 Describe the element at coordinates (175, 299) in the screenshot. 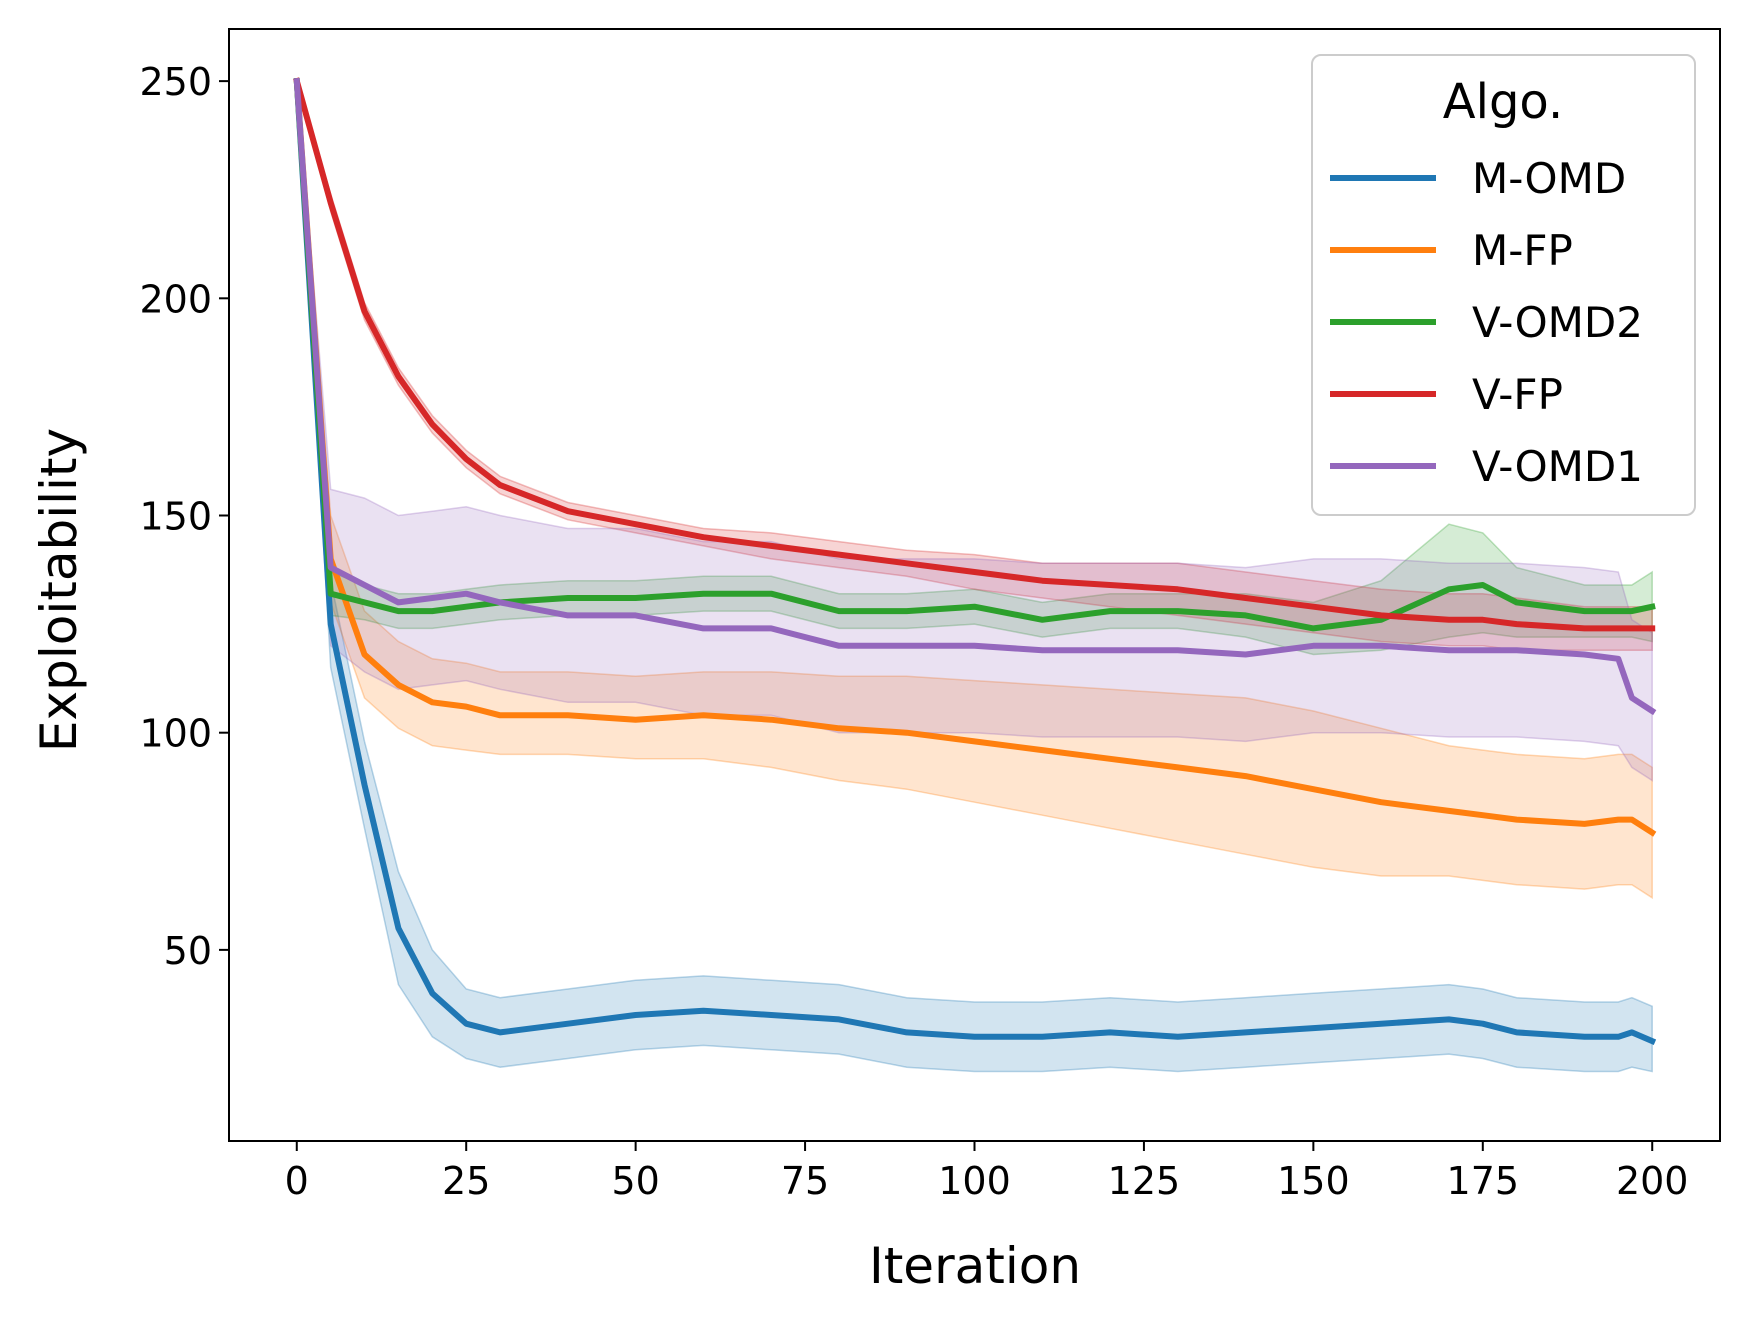

I see `y-tick-label-200: 200` at that location.